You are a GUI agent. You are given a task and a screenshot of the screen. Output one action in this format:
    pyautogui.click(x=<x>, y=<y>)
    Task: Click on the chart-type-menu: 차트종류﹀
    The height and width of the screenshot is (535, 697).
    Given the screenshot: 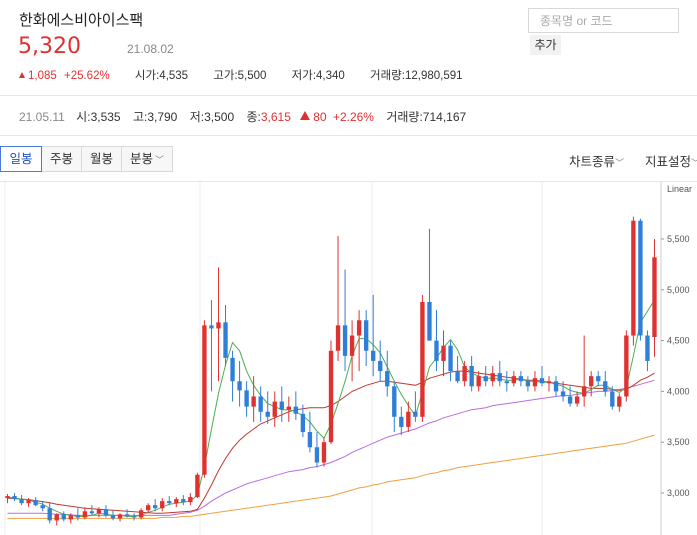 What is the action you would take?
    pyautogui.click(x=597, y=162)
    